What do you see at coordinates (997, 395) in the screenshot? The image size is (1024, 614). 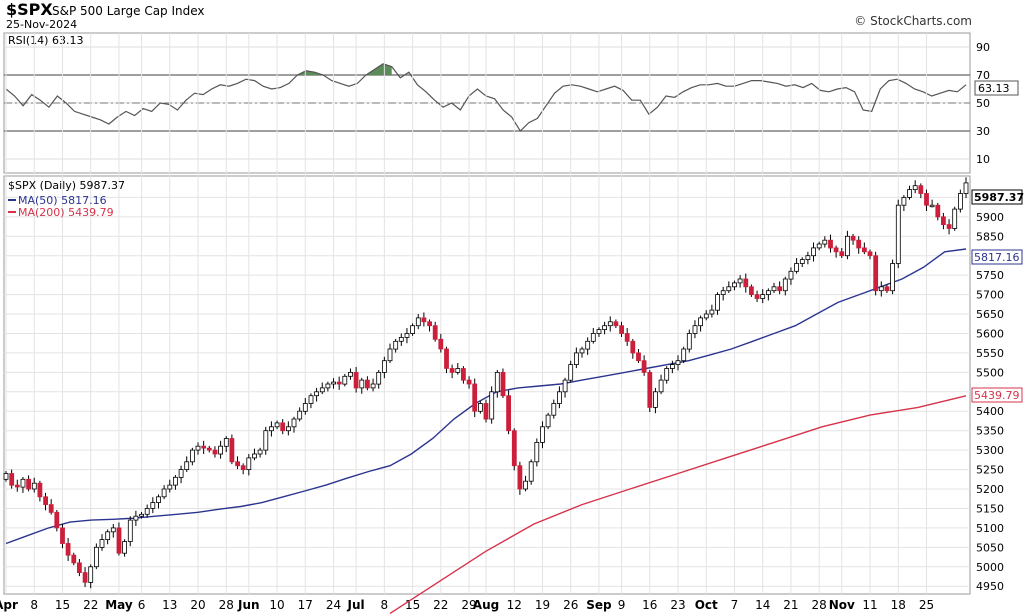 I see `ma200-value-label: 5439.79` at bounding box center [997, 395].